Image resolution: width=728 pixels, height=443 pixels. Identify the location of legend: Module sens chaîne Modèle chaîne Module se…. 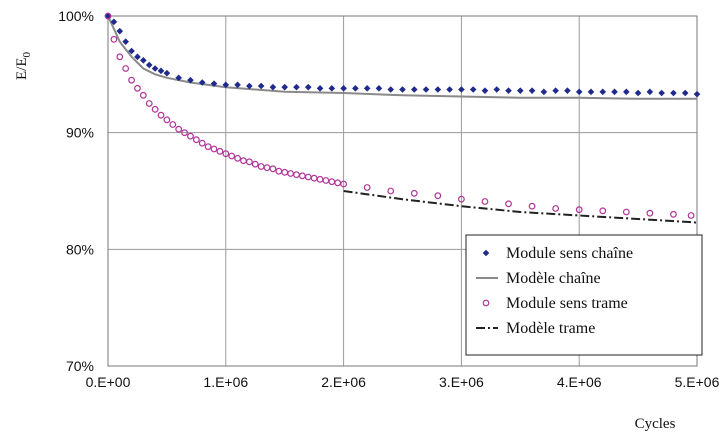
(584, 295).